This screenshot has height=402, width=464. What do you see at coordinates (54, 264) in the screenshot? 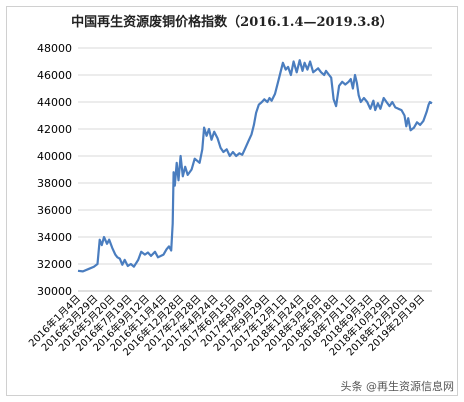
I see `y-tick-label: 32000` at bounding box center [54, 264].